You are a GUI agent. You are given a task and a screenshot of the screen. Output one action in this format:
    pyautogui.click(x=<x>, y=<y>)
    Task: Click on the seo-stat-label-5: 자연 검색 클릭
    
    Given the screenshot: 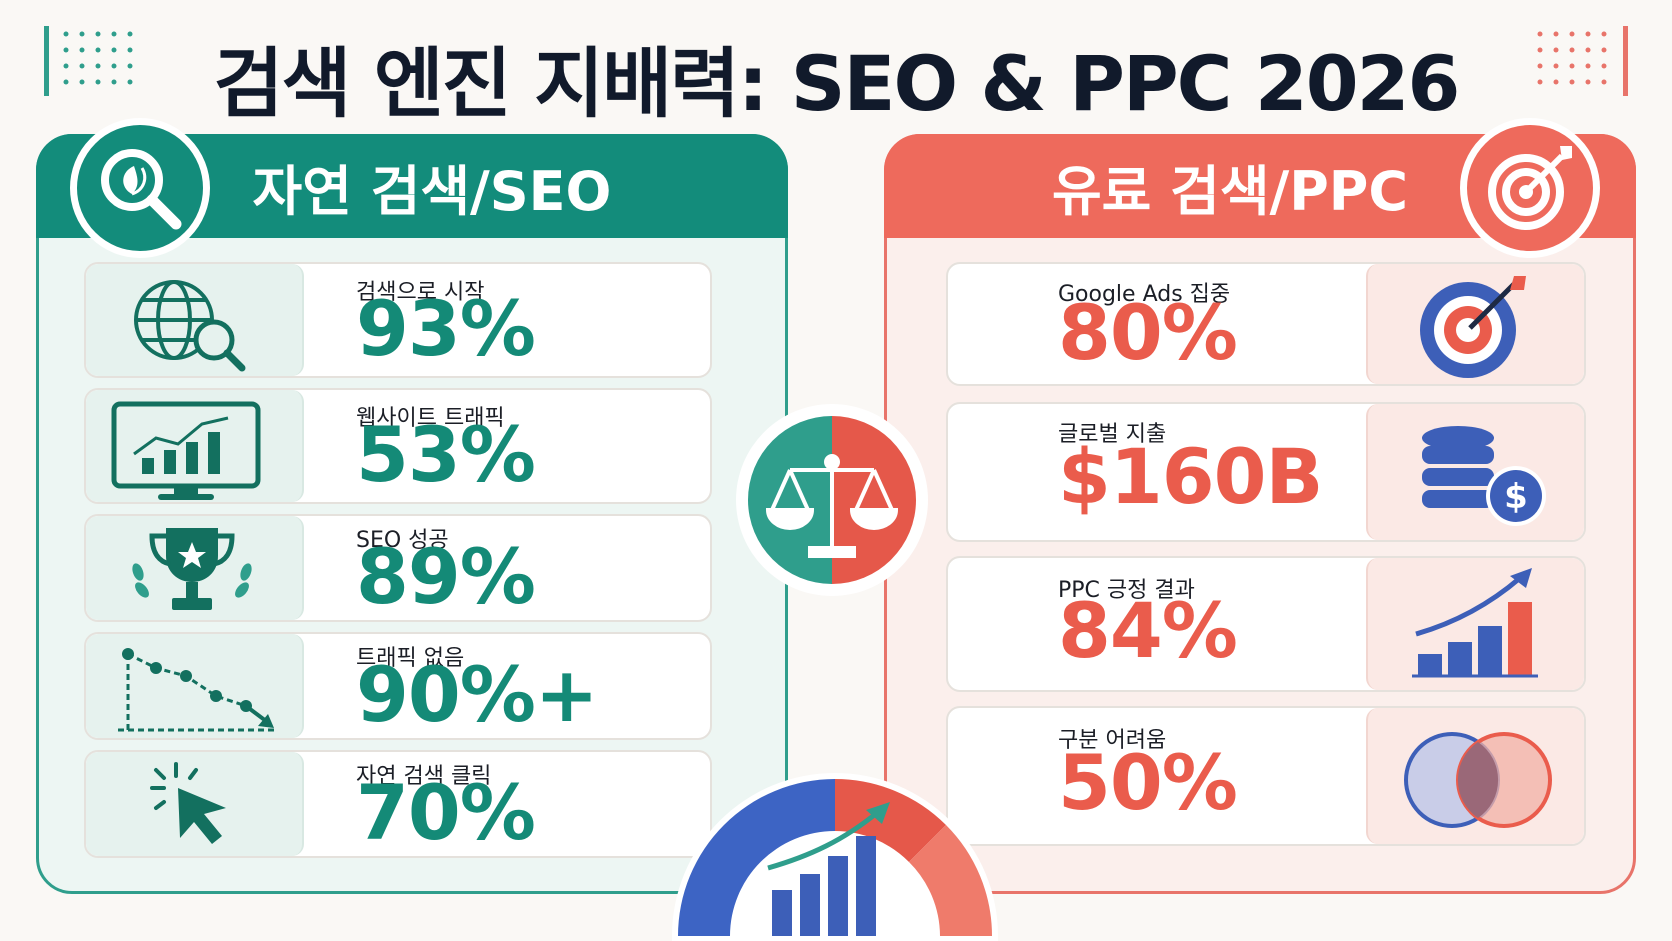 What is the action you would take?
    pyautogui.click(x=424, y=776)
    